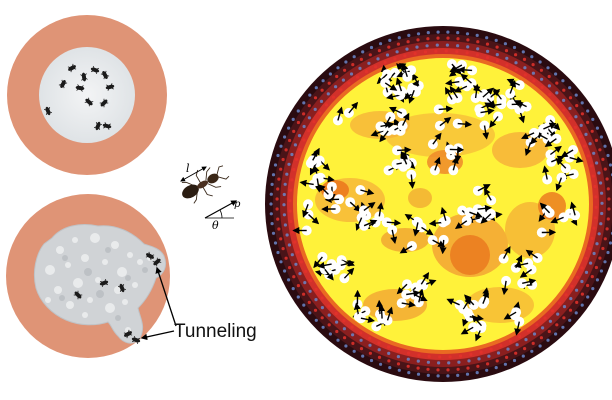 The width and height of the screenshot is (612, 400). I want to click on soil-shading, so click(103, 284).